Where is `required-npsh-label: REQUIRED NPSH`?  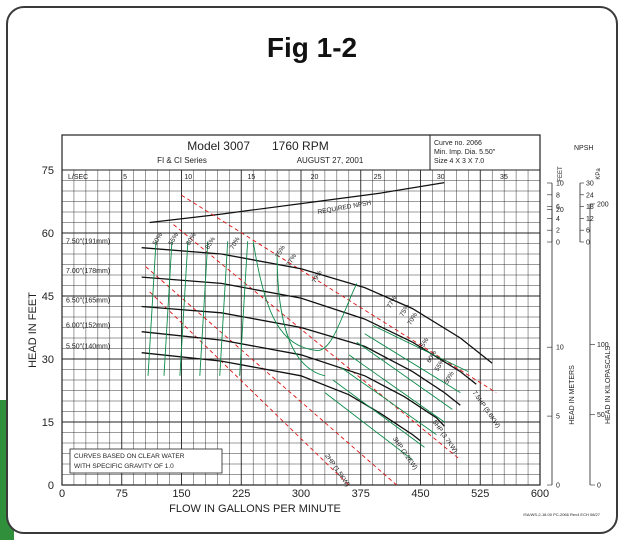
required-npsh-label: REQUIRED NPSH is located at coordinates (344, 208).